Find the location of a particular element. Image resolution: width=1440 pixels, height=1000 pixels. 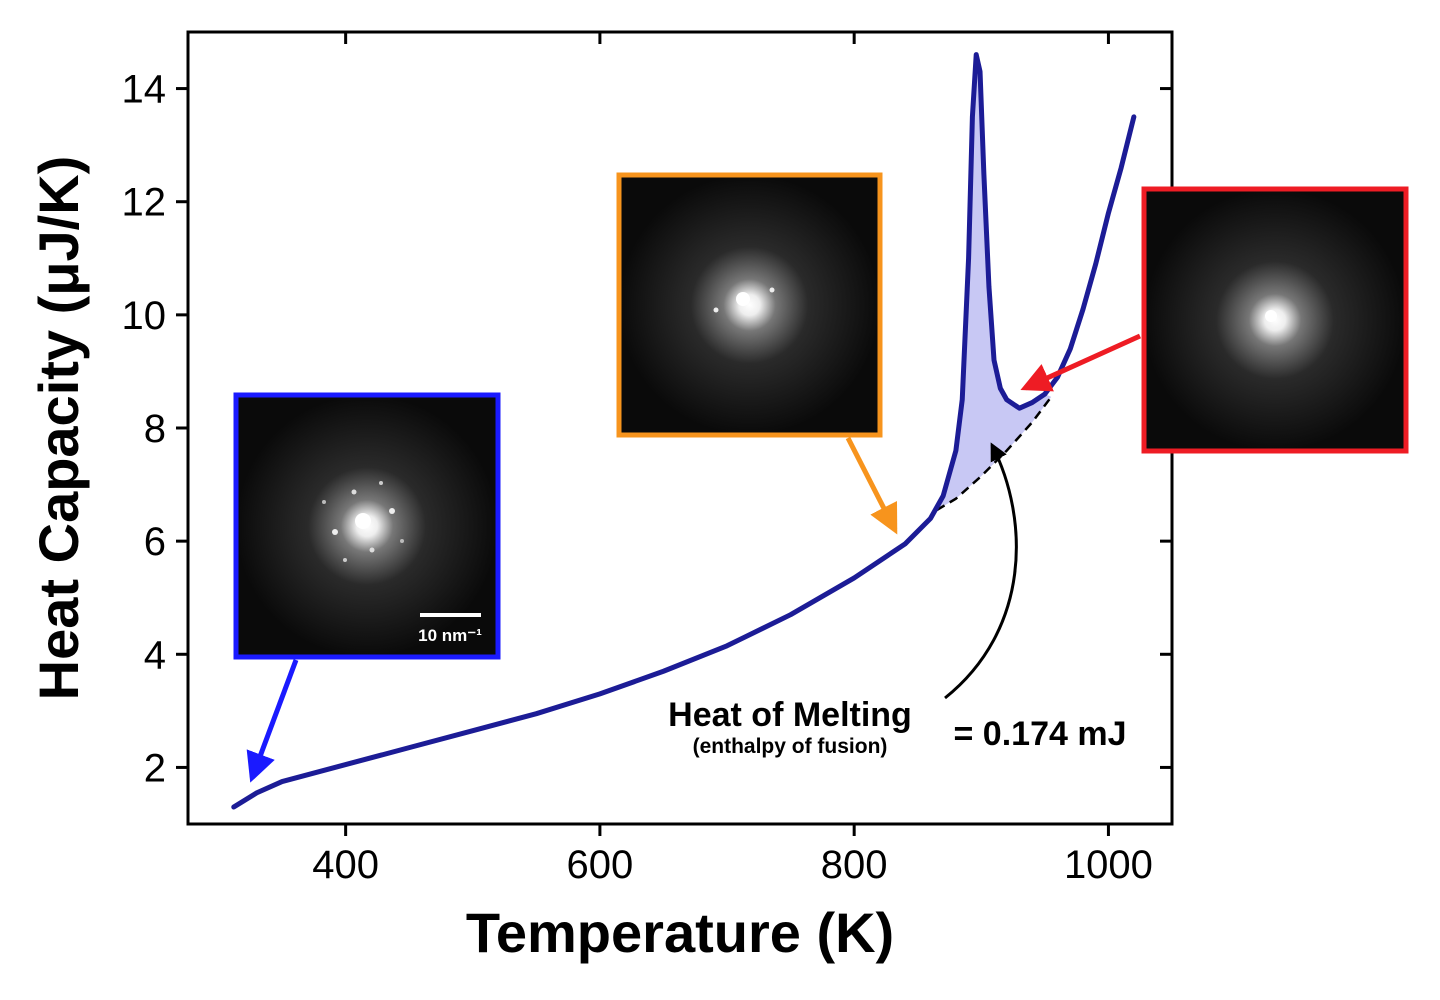

y-tick-label: 6 is located at coordinates (155, 542).